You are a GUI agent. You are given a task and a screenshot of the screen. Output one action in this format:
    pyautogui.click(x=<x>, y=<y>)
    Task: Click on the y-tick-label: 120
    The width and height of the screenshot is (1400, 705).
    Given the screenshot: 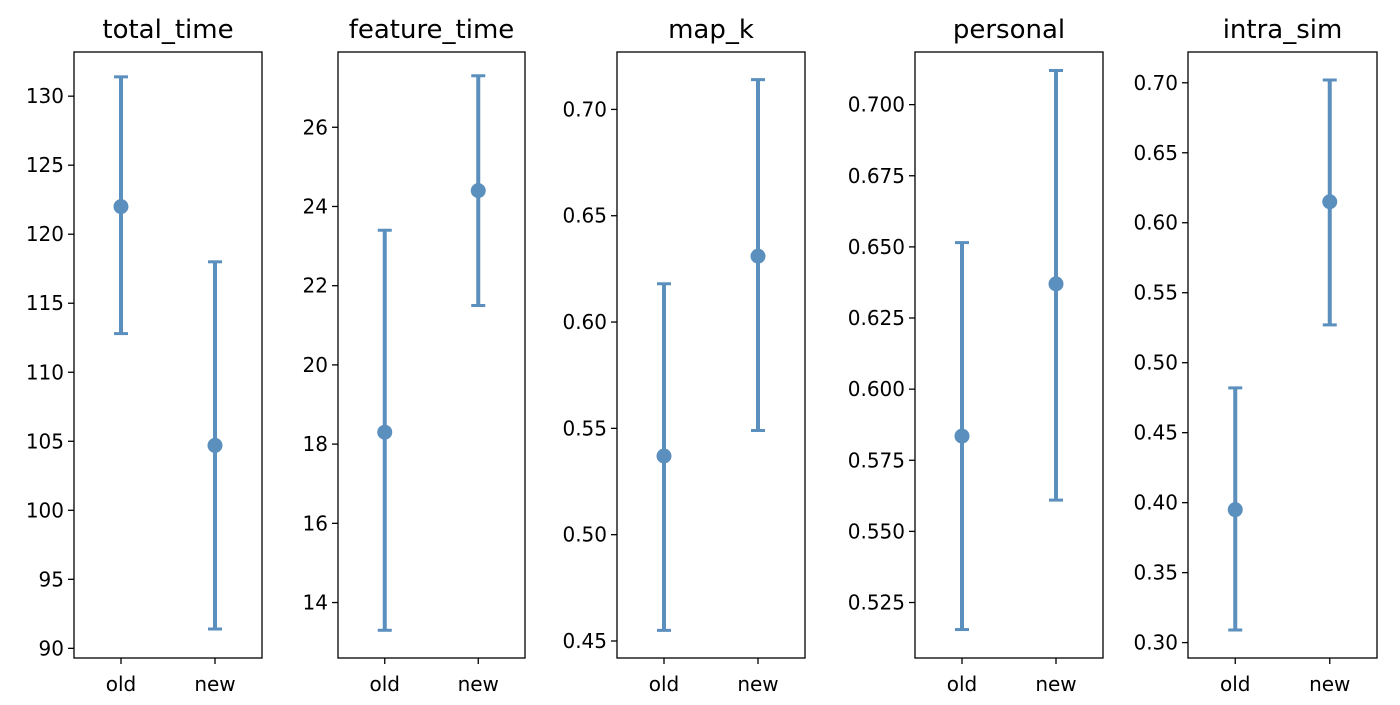 What is the action you would take?
    pyautogui.click(x=45, y=234)
    